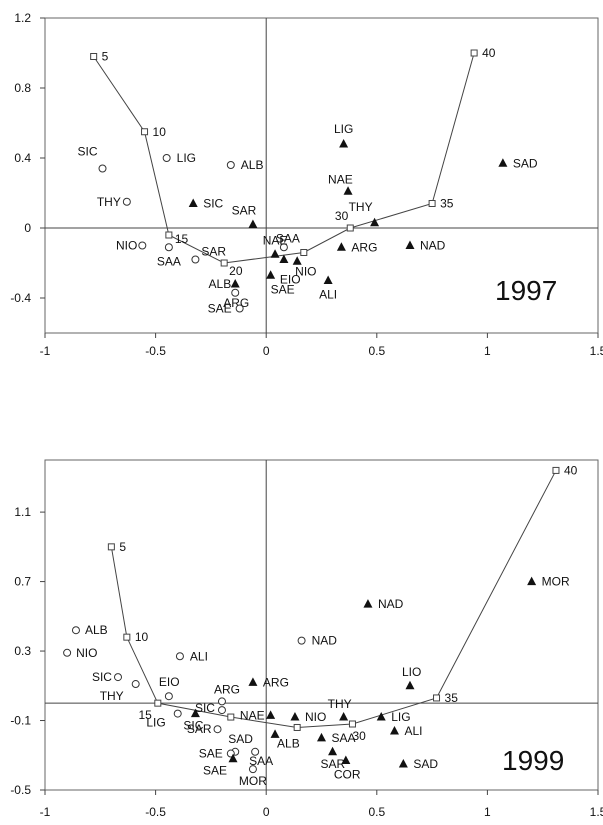  Describe the element at coordinates (22, 18) in the screenshot. I see `y-tick-label: 1.2` at that location.